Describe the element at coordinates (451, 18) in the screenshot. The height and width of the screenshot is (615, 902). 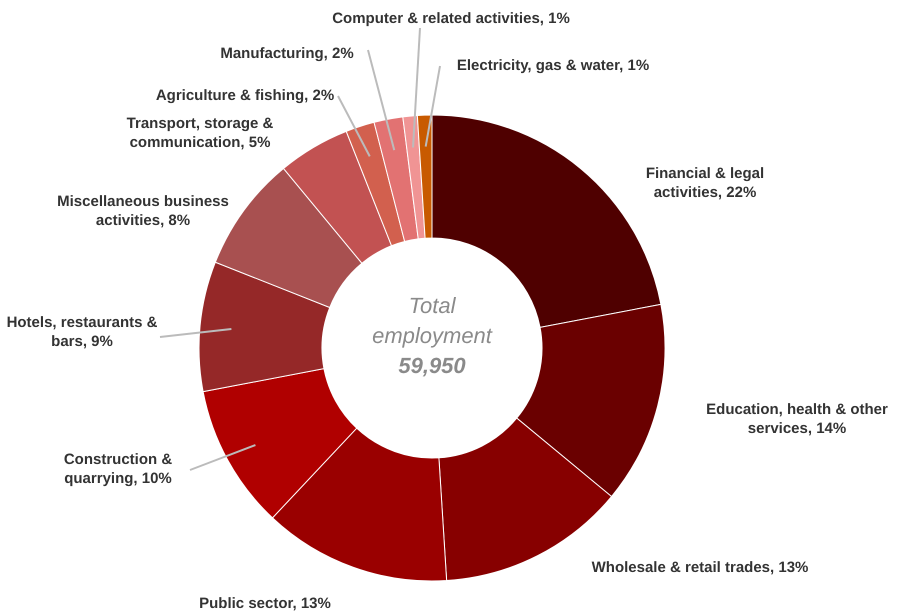
I see `slice-label: Computer & related activities, 1%` at that location.